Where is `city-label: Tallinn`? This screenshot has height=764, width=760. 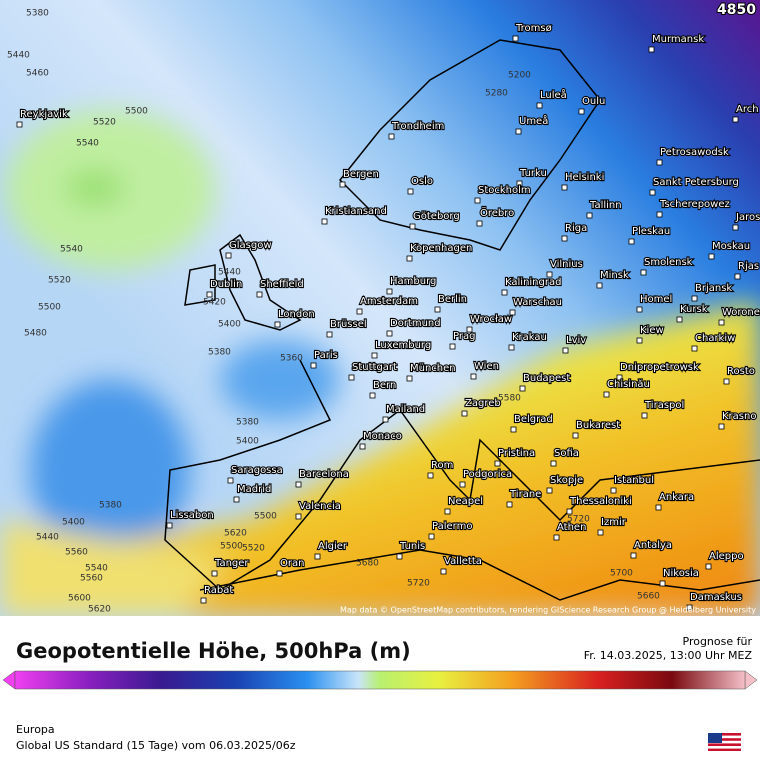 city-label: Tallinn is located at coordinates (605, 205).